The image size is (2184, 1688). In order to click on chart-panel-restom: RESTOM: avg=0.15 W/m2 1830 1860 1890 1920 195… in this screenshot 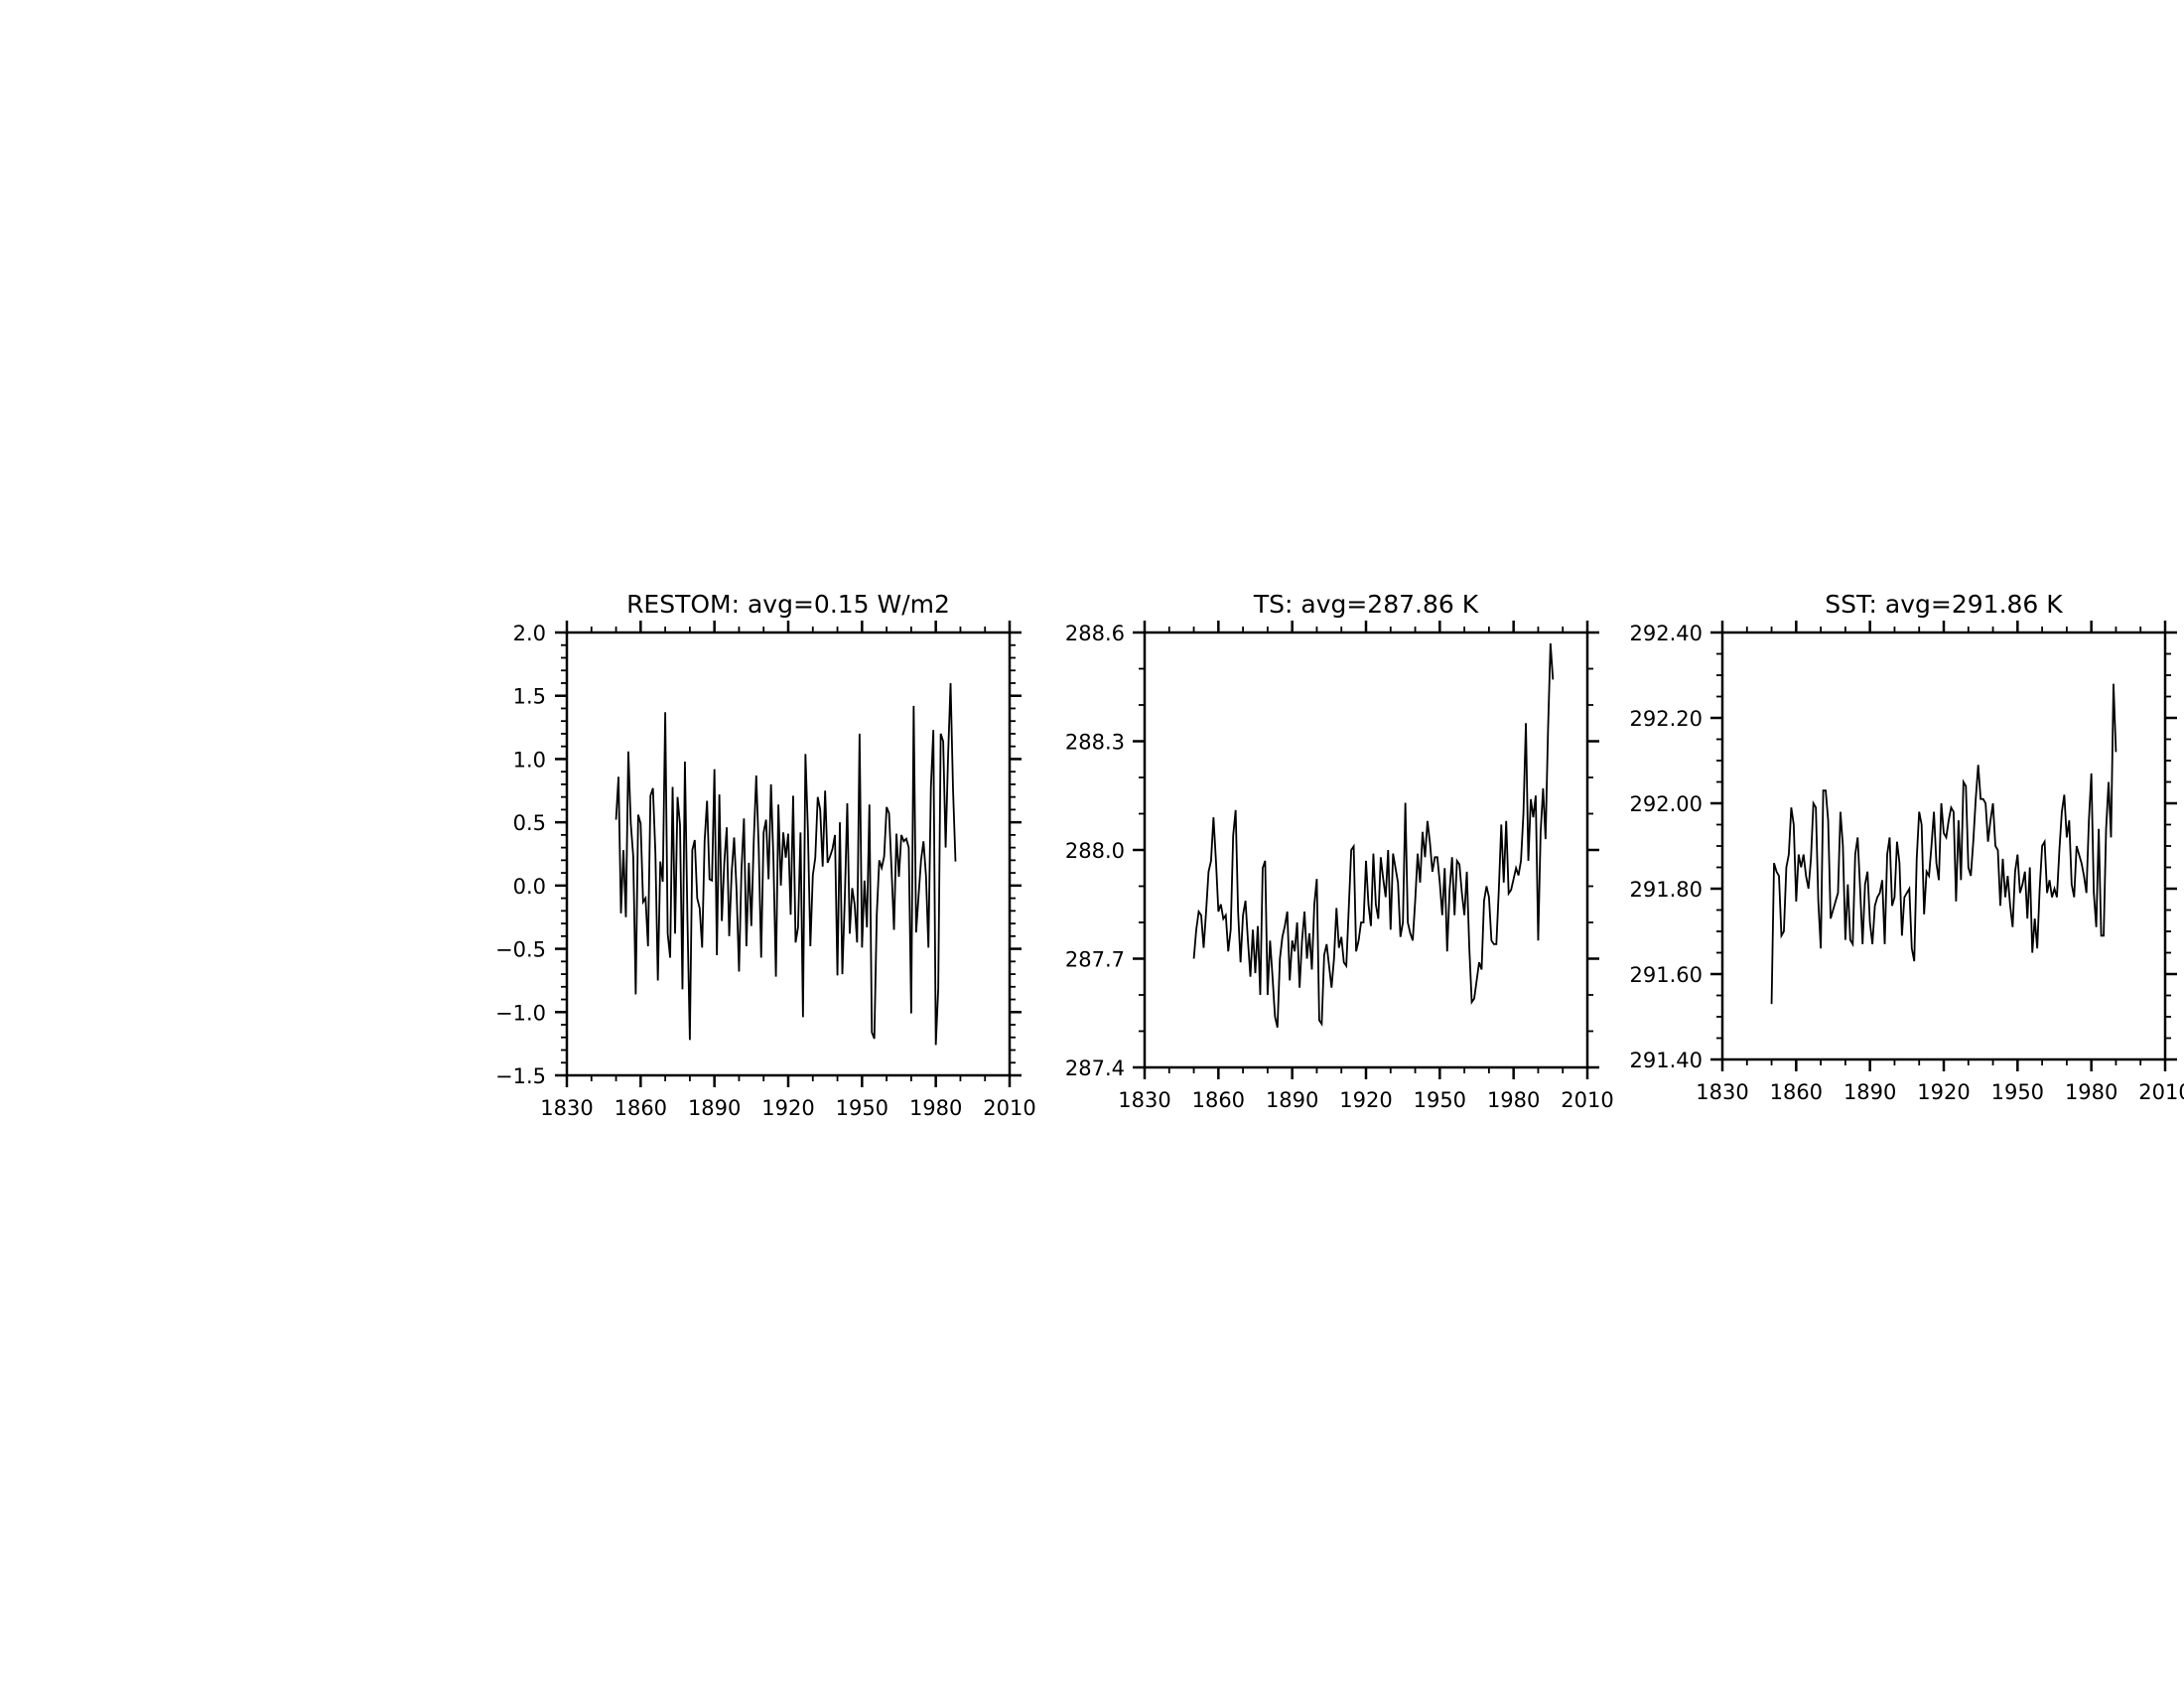, I will do `click(765, 855)`.